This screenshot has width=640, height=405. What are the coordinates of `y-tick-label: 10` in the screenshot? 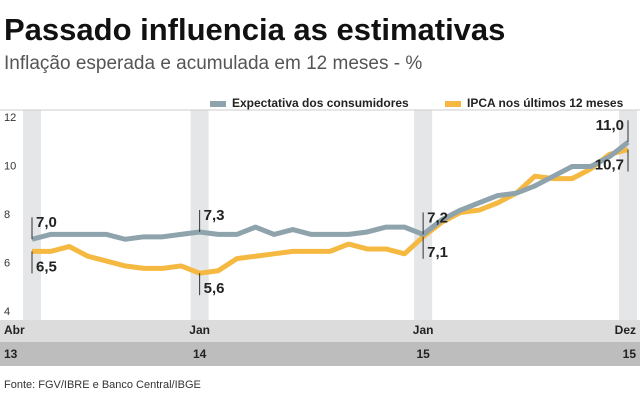 It's located at (10, 166).